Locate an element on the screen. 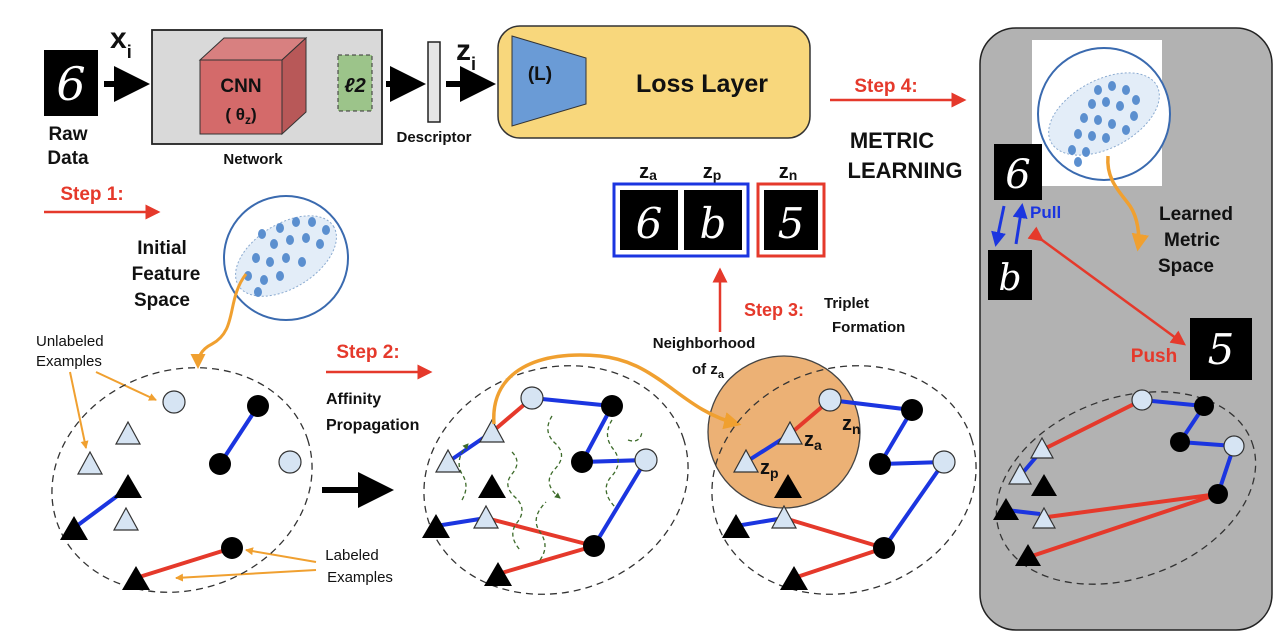 The width and height of the screenshot is (1286, 644). triplet-zp-label: zp is located at coordinates (712, 172).